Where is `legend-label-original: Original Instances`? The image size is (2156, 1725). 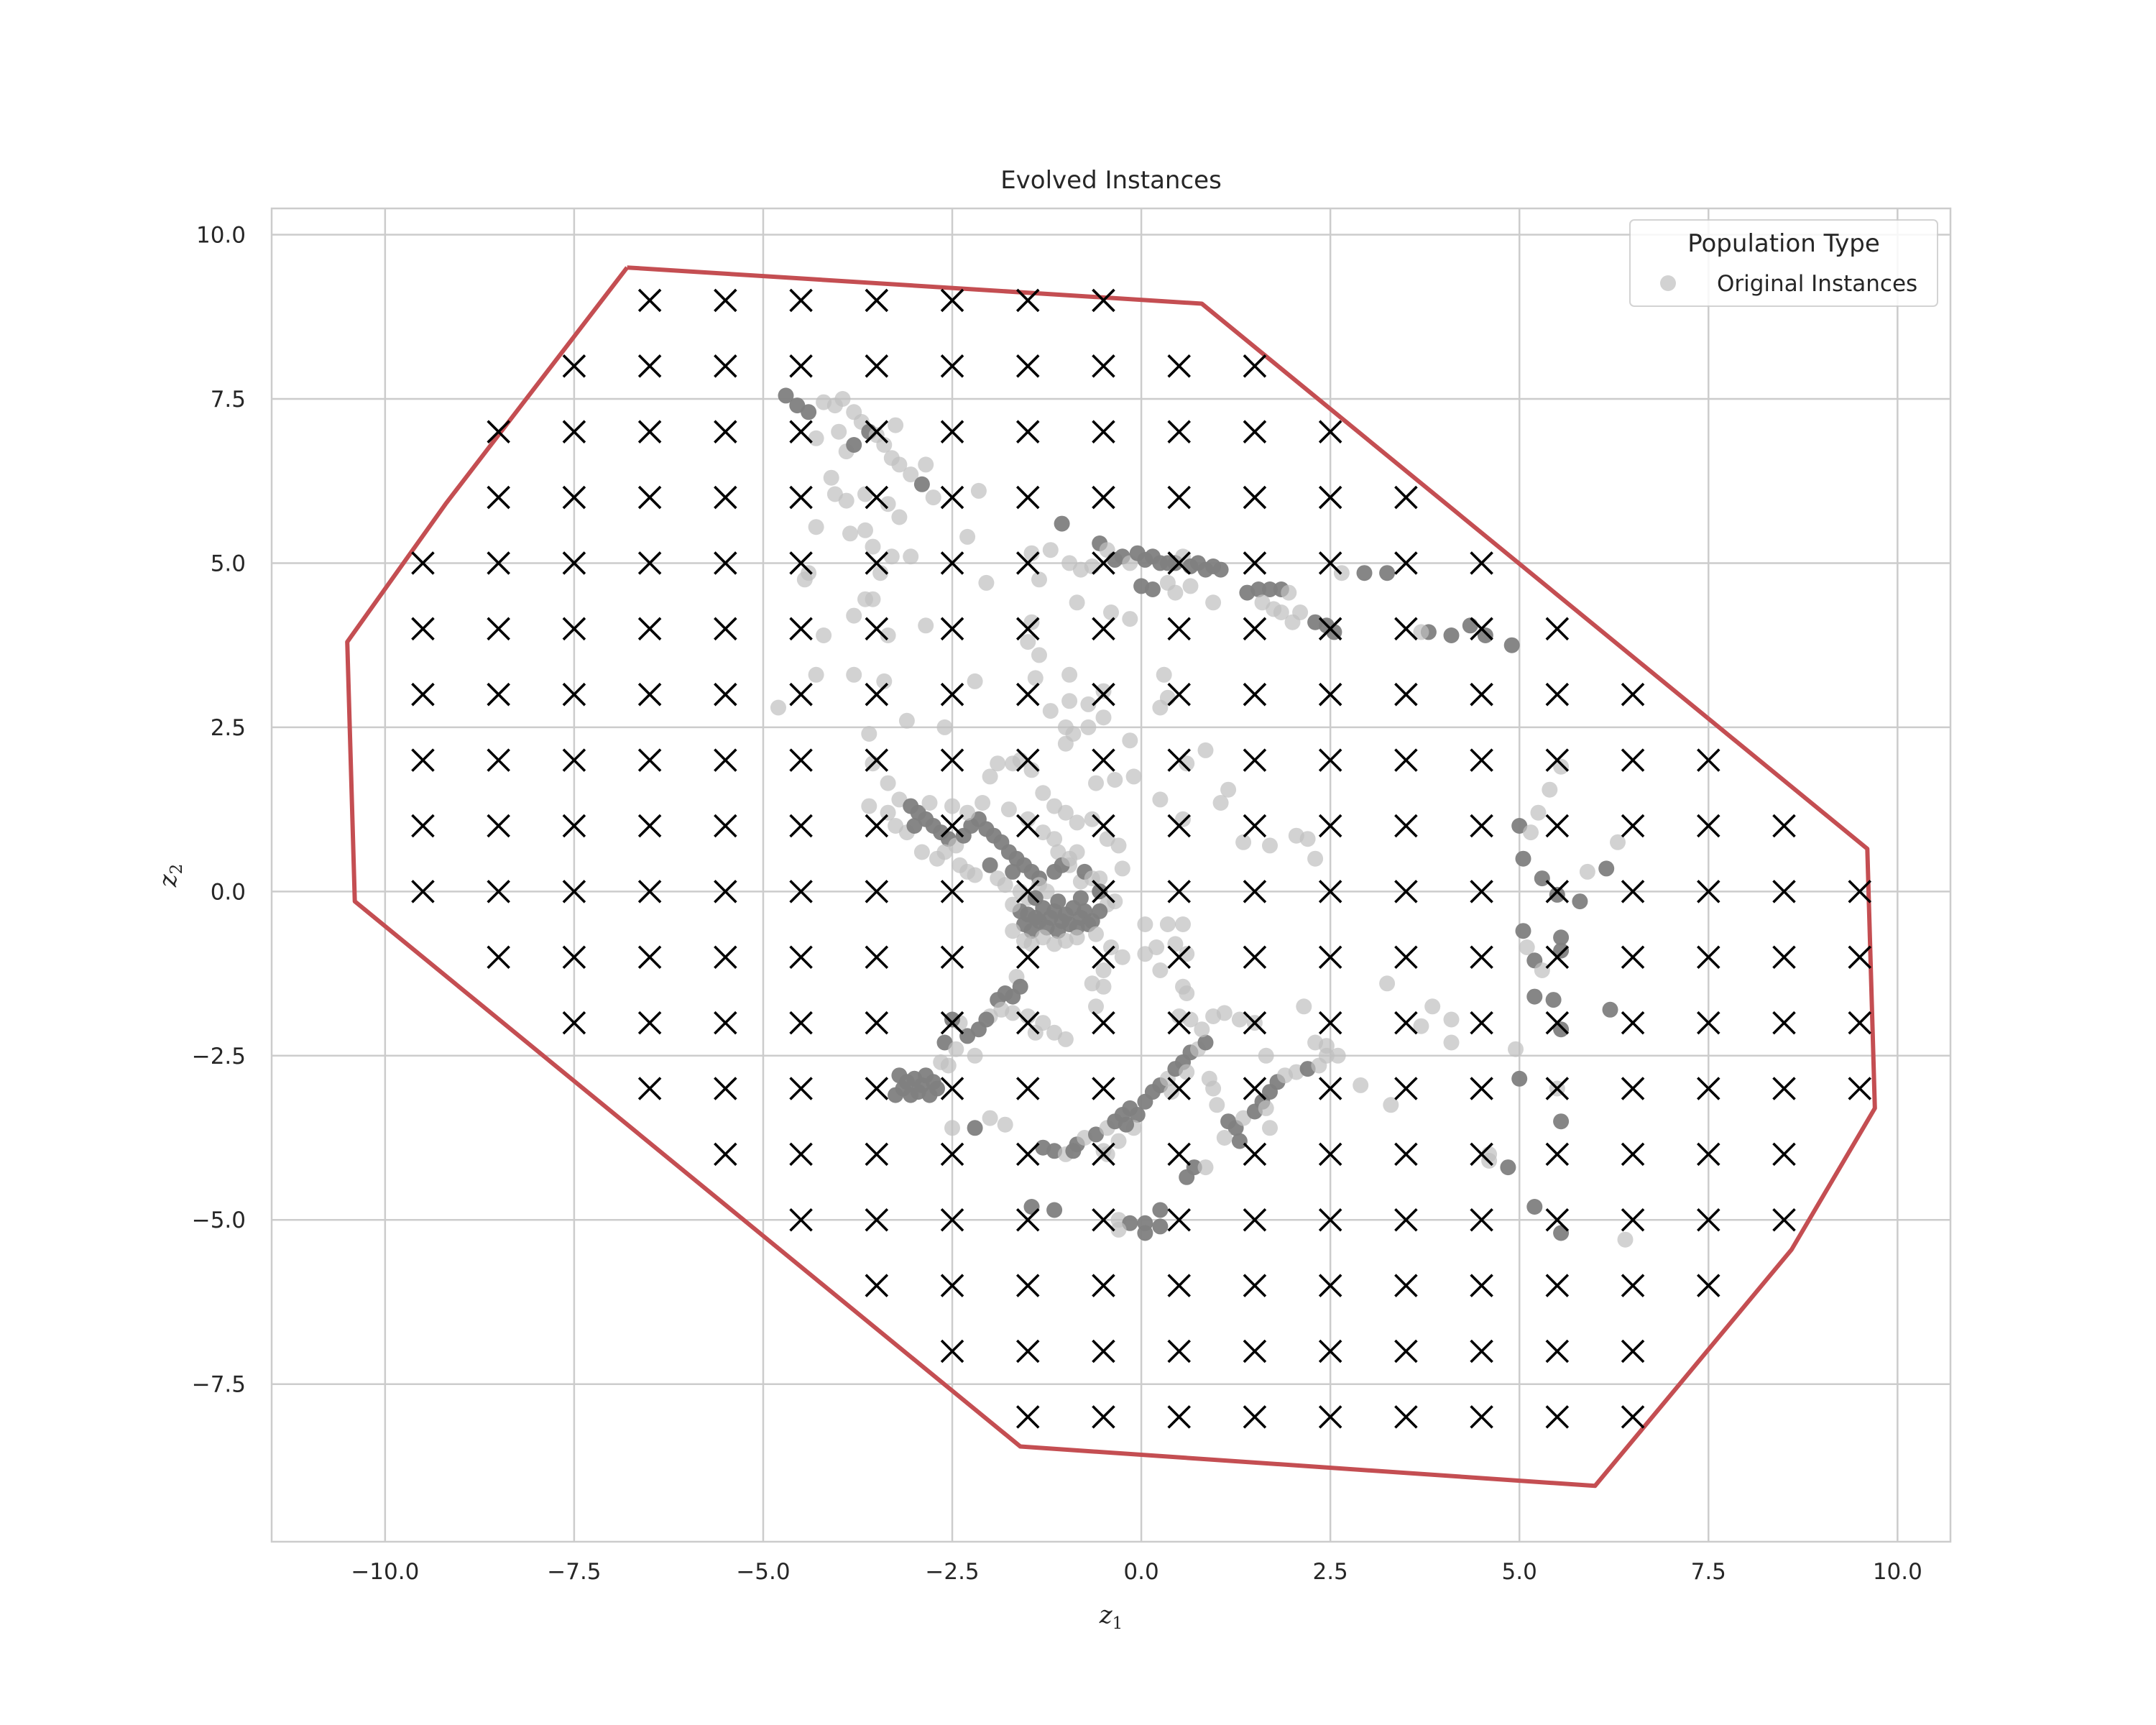
legend-label-original: Original Instances is located at coordinates (1817, 284).